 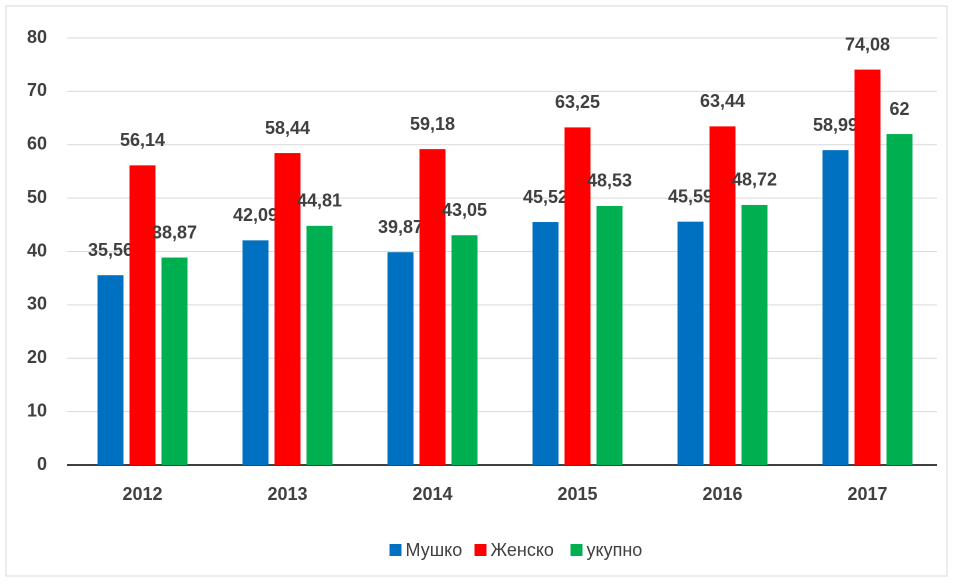 I want to click on data-label: 45,59, so click(x=690, y=196).